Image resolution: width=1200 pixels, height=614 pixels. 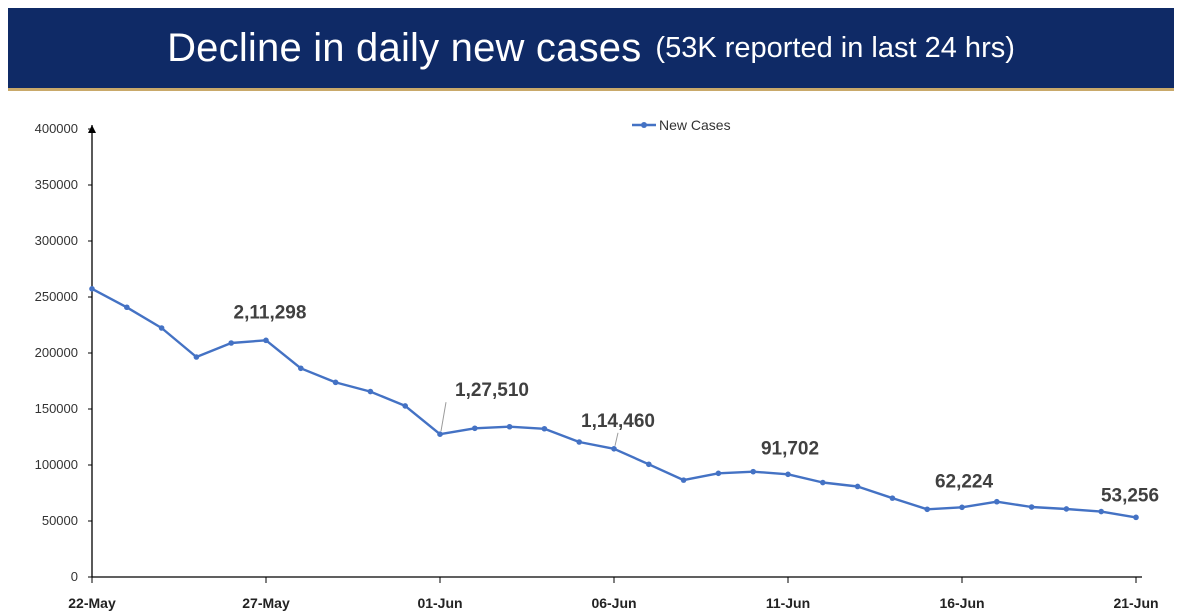 I want to click on page-title: Decline in daily new cases, so click(x=404, y=47).